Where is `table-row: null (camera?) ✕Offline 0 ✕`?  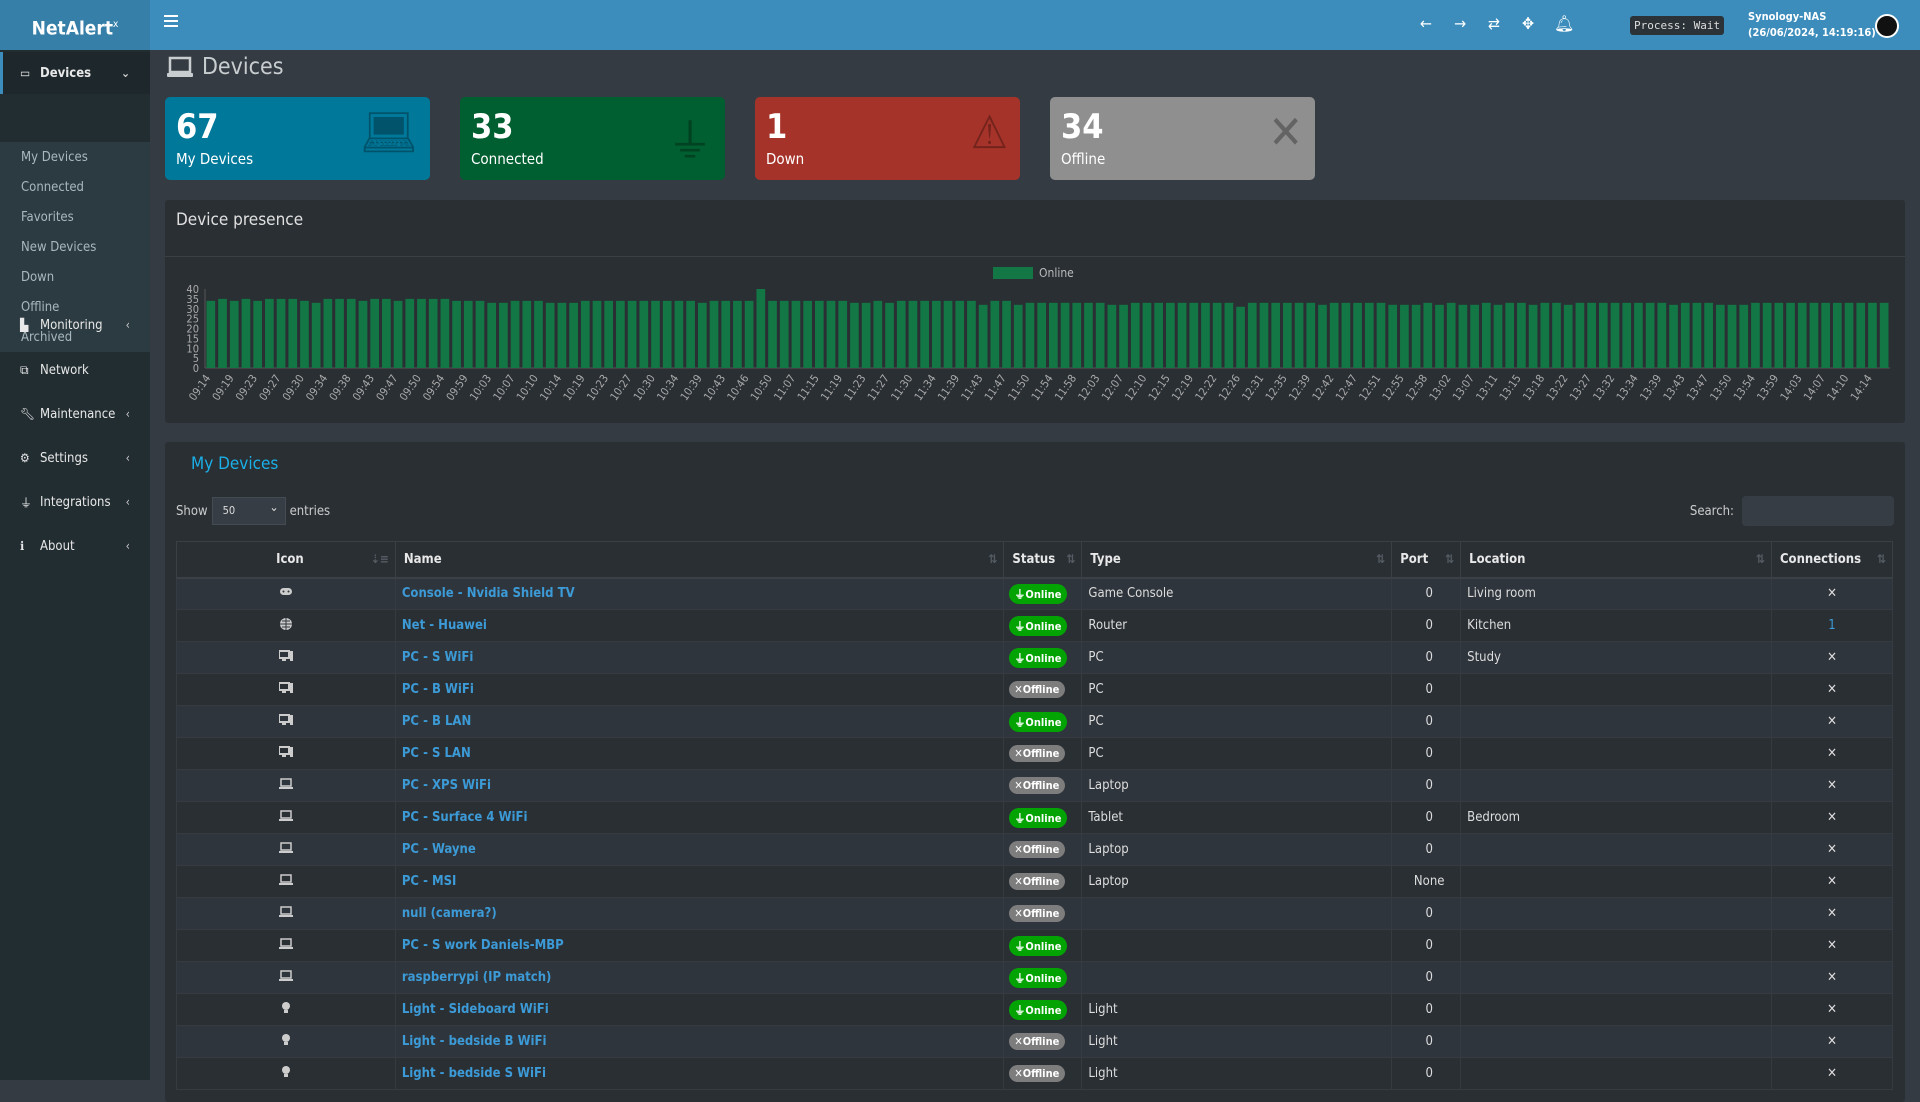
table-row: null (camera?) ✕Offline 0 ✕ is located at coordinates (1035, 913).